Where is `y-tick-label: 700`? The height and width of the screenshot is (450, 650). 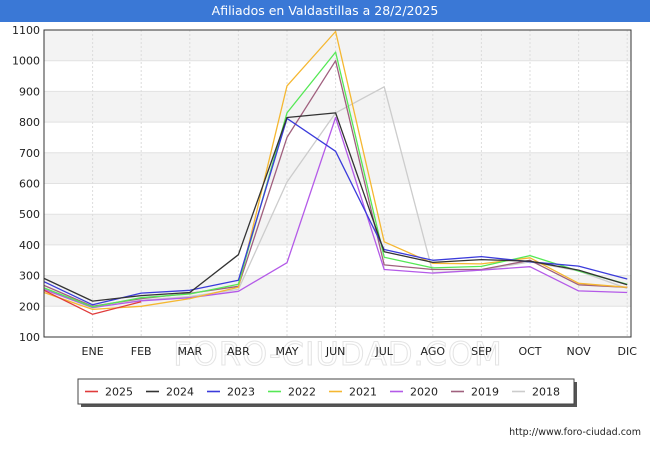 y-tick-label: 700 is located at coordinates (29, 153).